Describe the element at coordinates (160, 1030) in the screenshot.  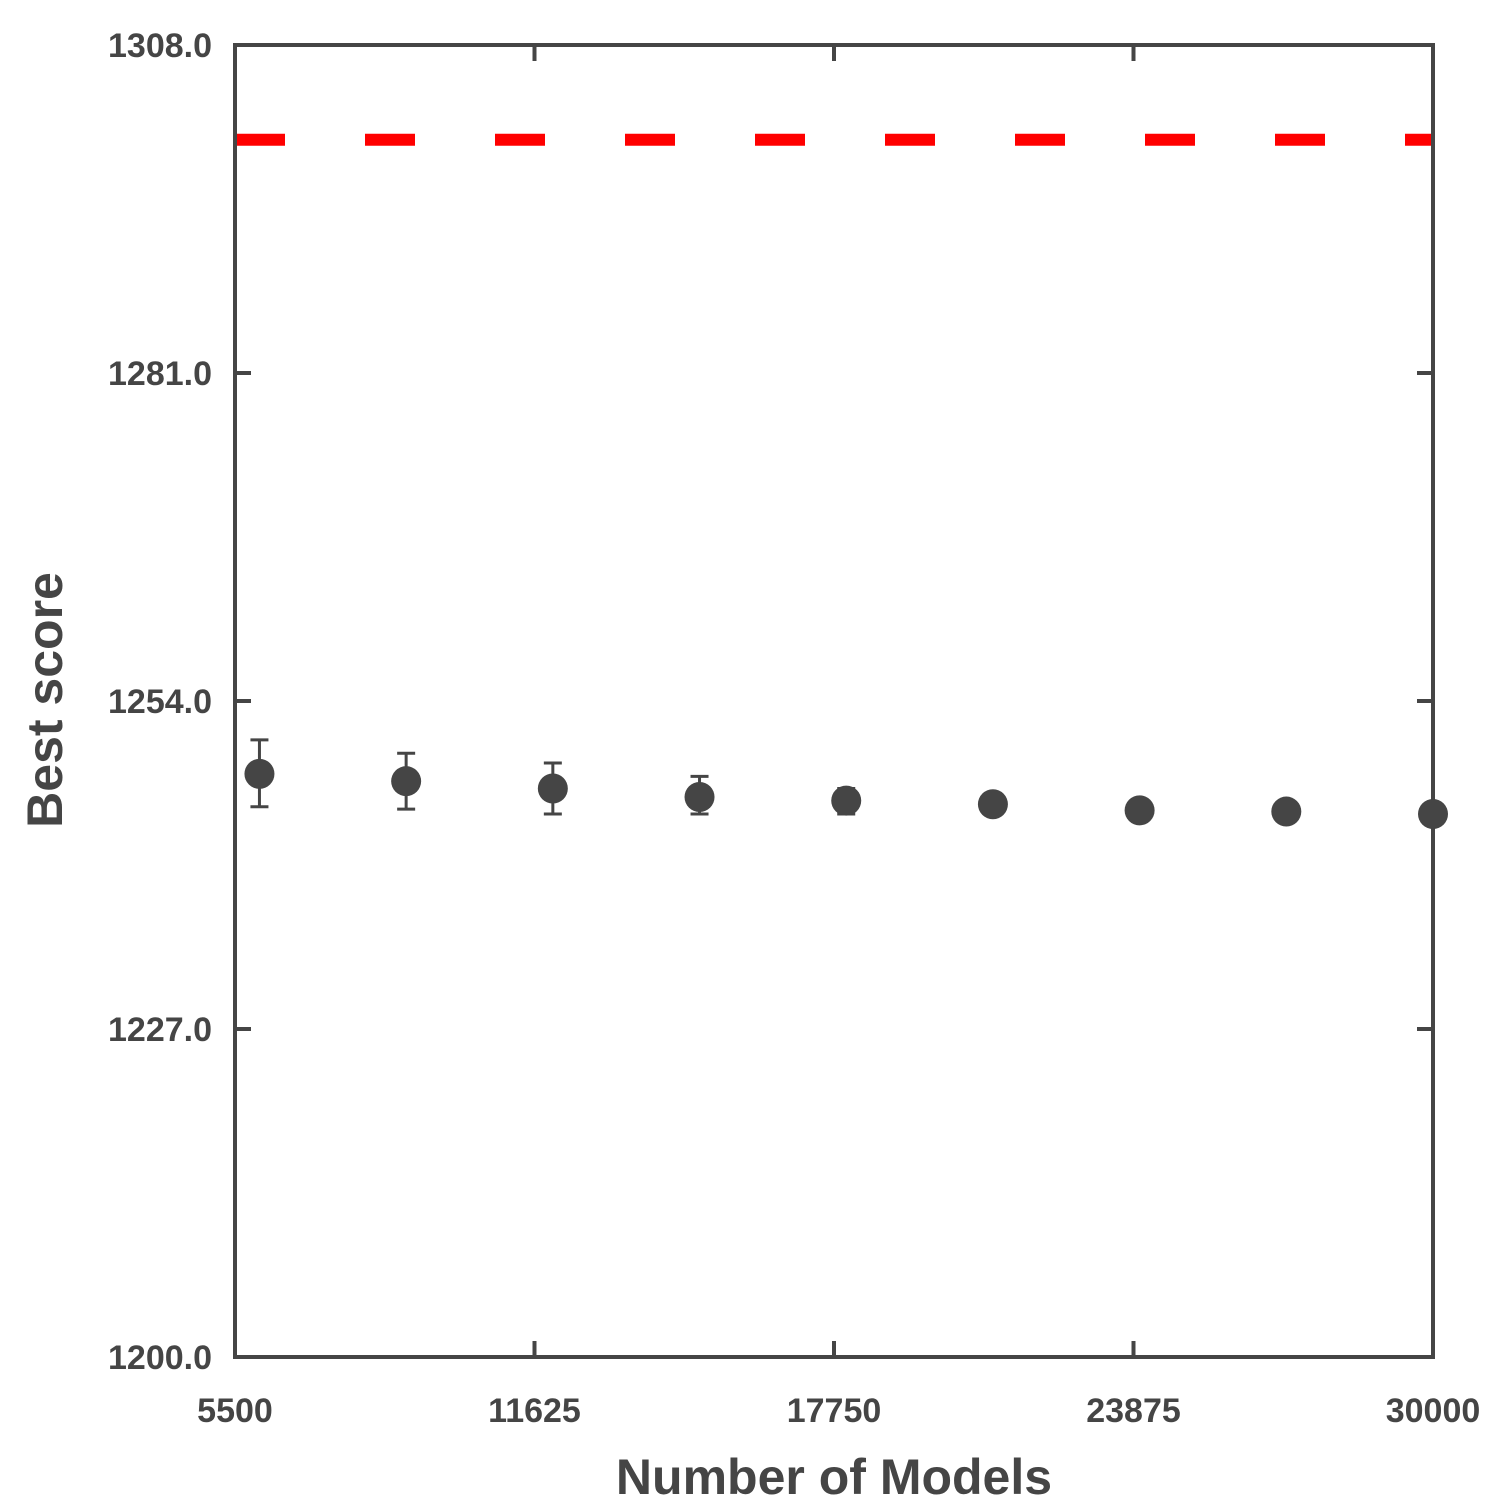
I see `y-tick-label: 1227.0` at that location.